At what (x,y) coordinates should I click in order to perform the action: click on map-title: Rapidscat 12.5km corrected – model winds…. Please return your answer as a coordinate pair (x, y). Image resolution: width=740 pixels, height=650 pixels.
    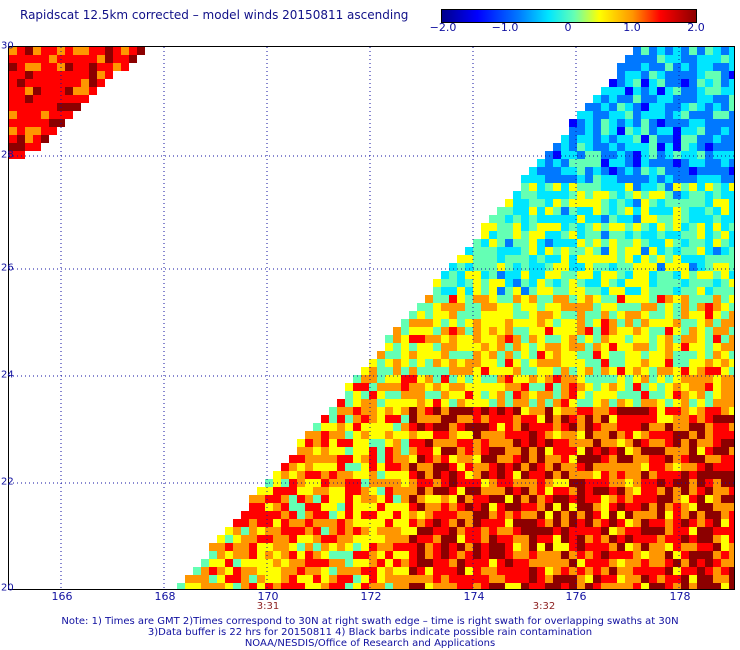
    Looking at the image, I should click on (214, 15).